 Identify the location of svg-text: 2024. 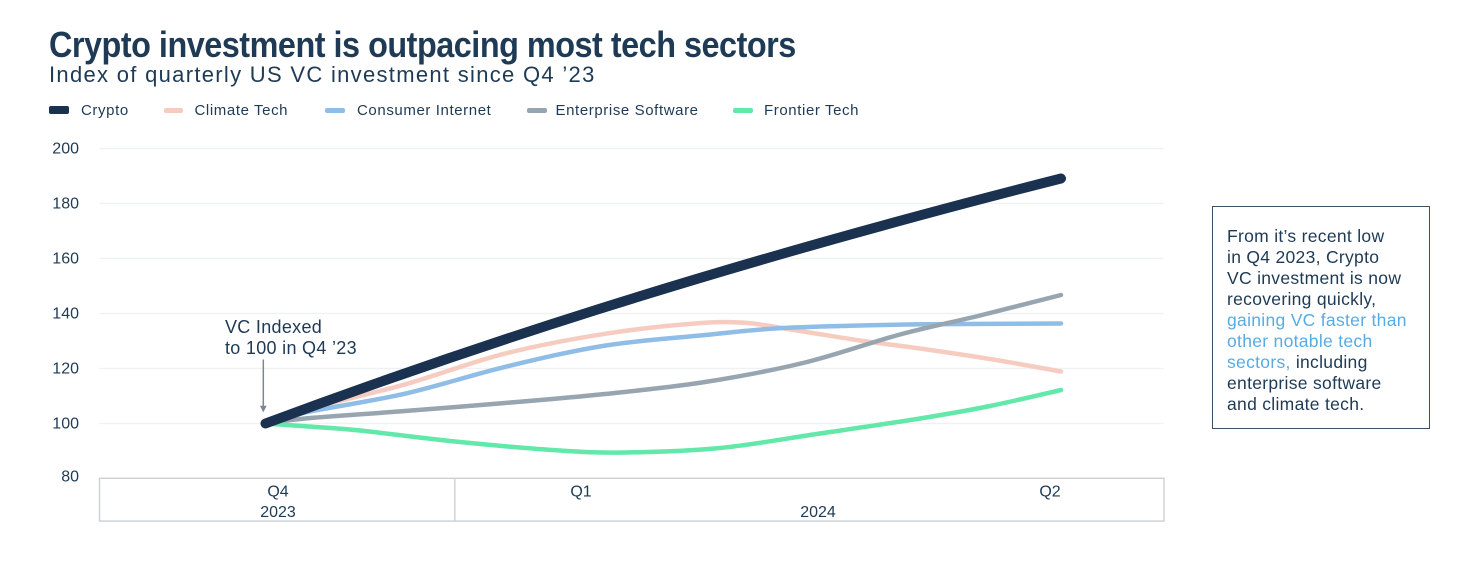
(818, 512).